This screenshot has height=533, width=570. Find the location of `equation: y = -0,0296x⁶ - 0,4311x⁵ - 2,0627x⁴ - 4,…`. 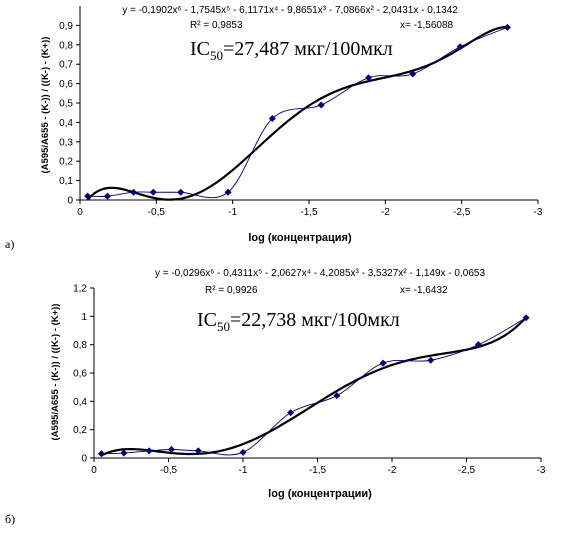

equation: y = -0,0296x⁶ - 0,4311x⁵ - 2,0627x⁴ - 4,… is located at coordinates (320, 273).